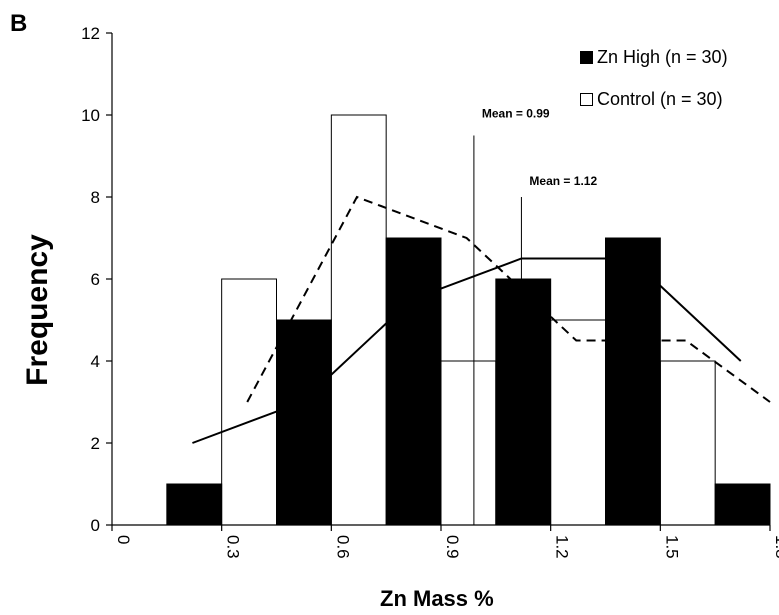 The height and width of the screenshot is (615, 779). What do you see at coordinates (586, 99) in the screenshot?
I see `open-square-icon` at bounding box center [586, 99].